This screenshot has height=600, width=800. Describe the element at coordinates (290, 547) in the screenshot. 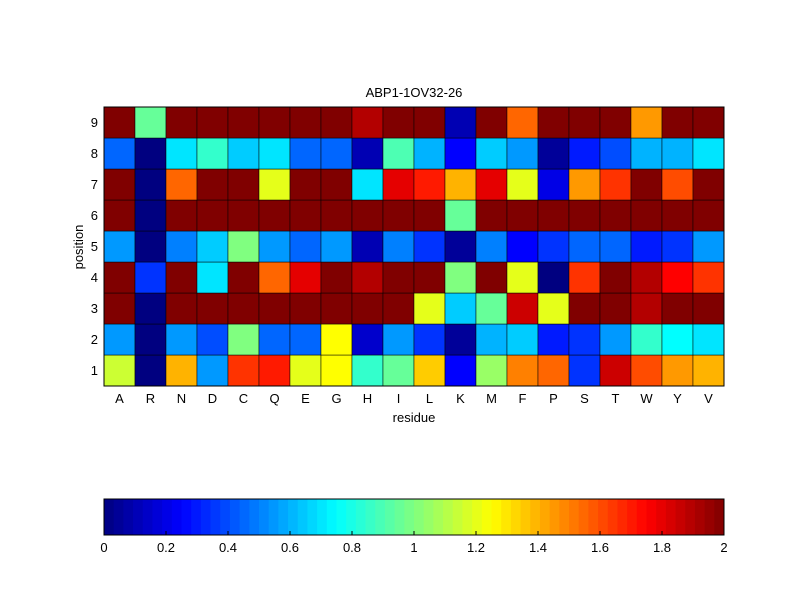

I see `colorbar-tick-label: 0.6` at that location.